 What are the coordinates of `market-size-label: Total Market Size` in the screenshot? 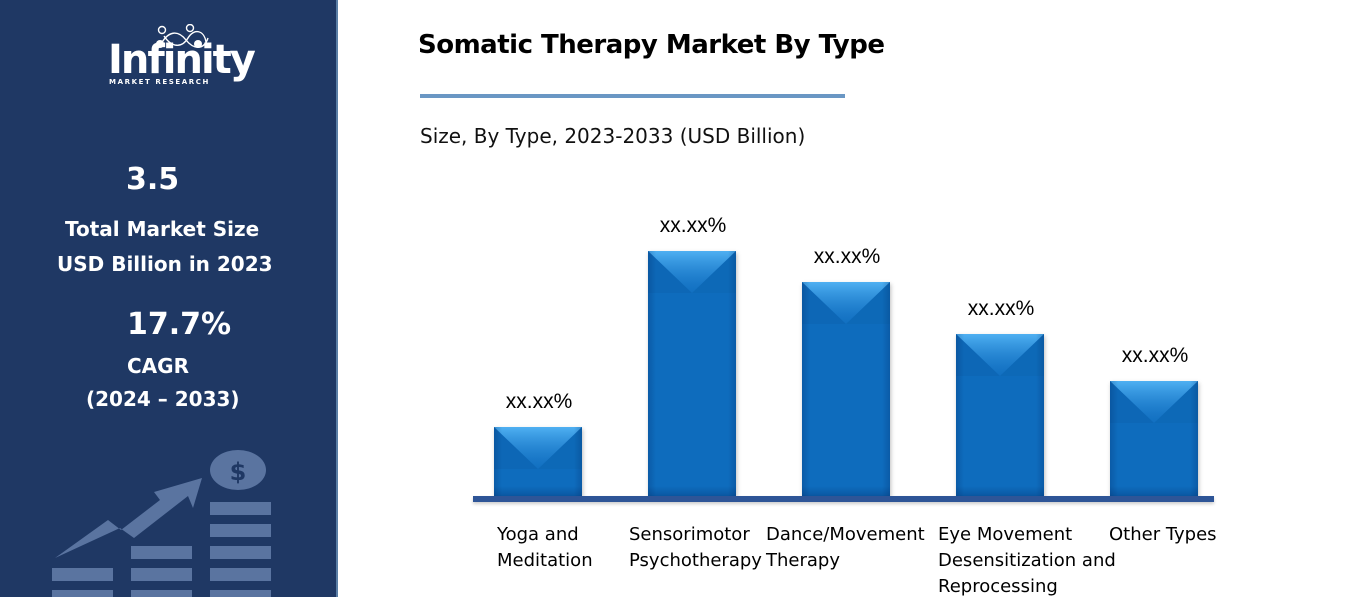 It's located at (162, 229).